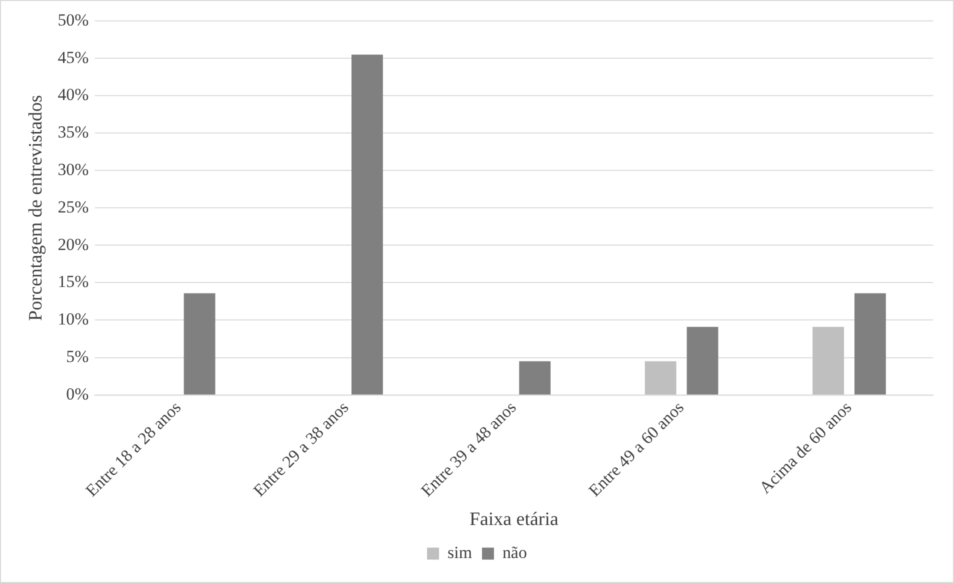  What do you see at coordinates (514, 519) in the screenshot?
I see `x-axis-title: Faixa etária` at bounding box center [514, 519].